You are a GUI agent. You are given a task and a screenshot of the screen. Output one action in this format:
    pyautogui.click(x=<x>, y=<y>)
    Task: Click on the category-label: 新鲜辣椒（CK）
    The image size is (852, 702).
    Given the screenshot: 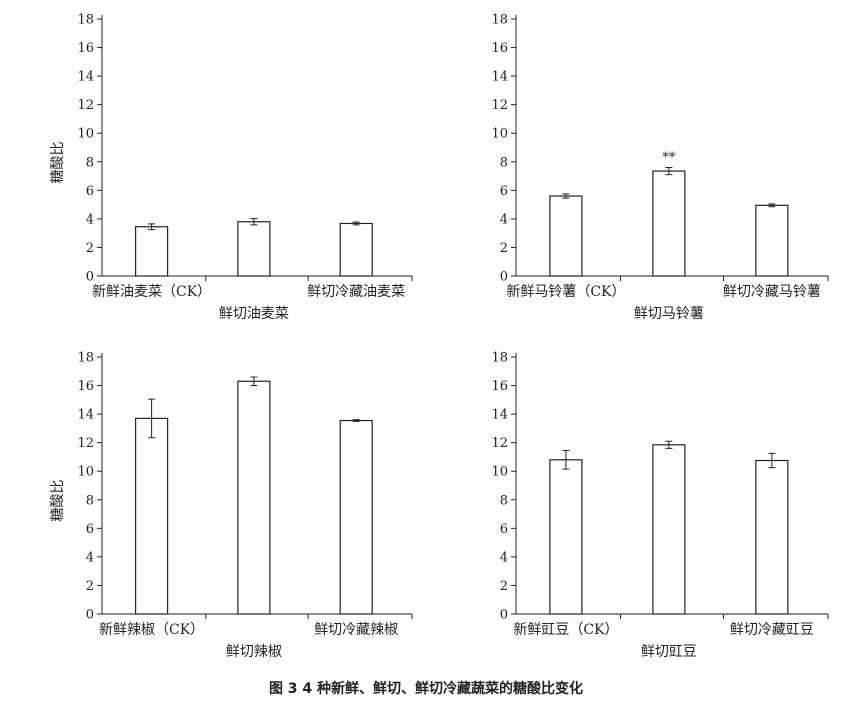 What is the action you would take?
    pyautogui.click(x=151, y=630)
    